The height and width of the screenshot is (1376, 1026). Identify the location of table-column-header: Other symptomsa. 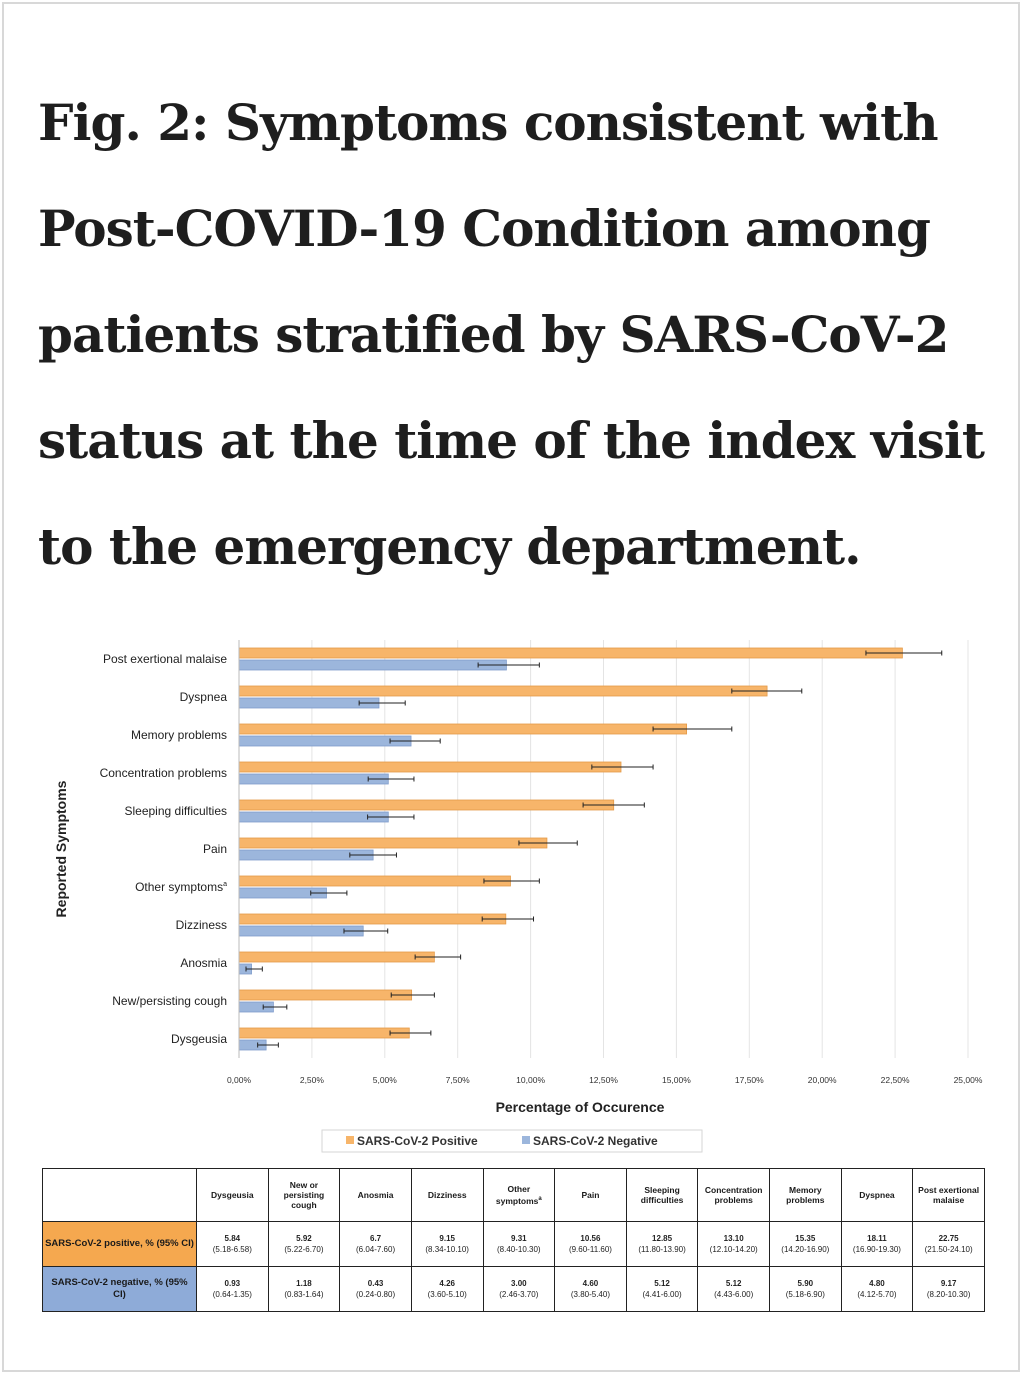
(519, 1195).